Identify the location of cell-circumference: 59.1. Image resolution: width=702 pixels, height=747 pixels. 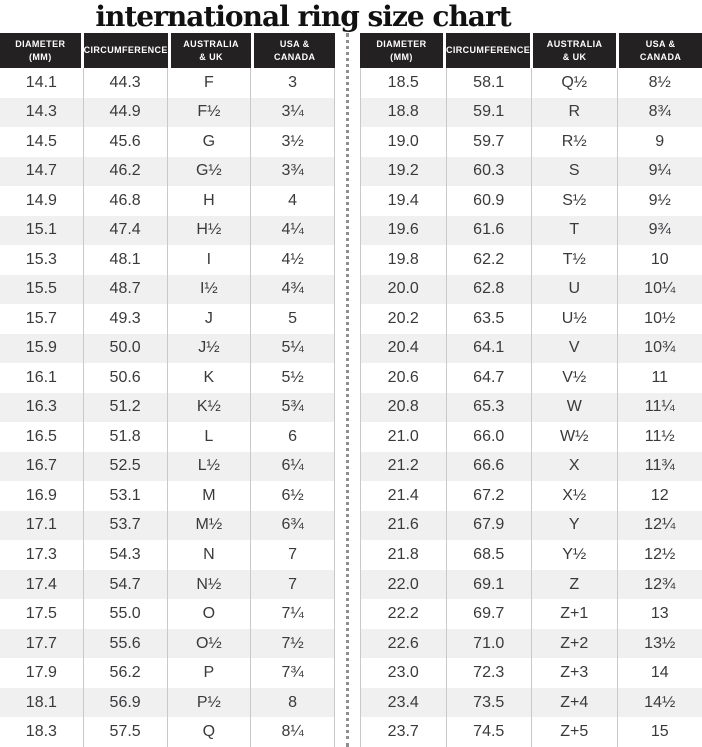
(489, 112).